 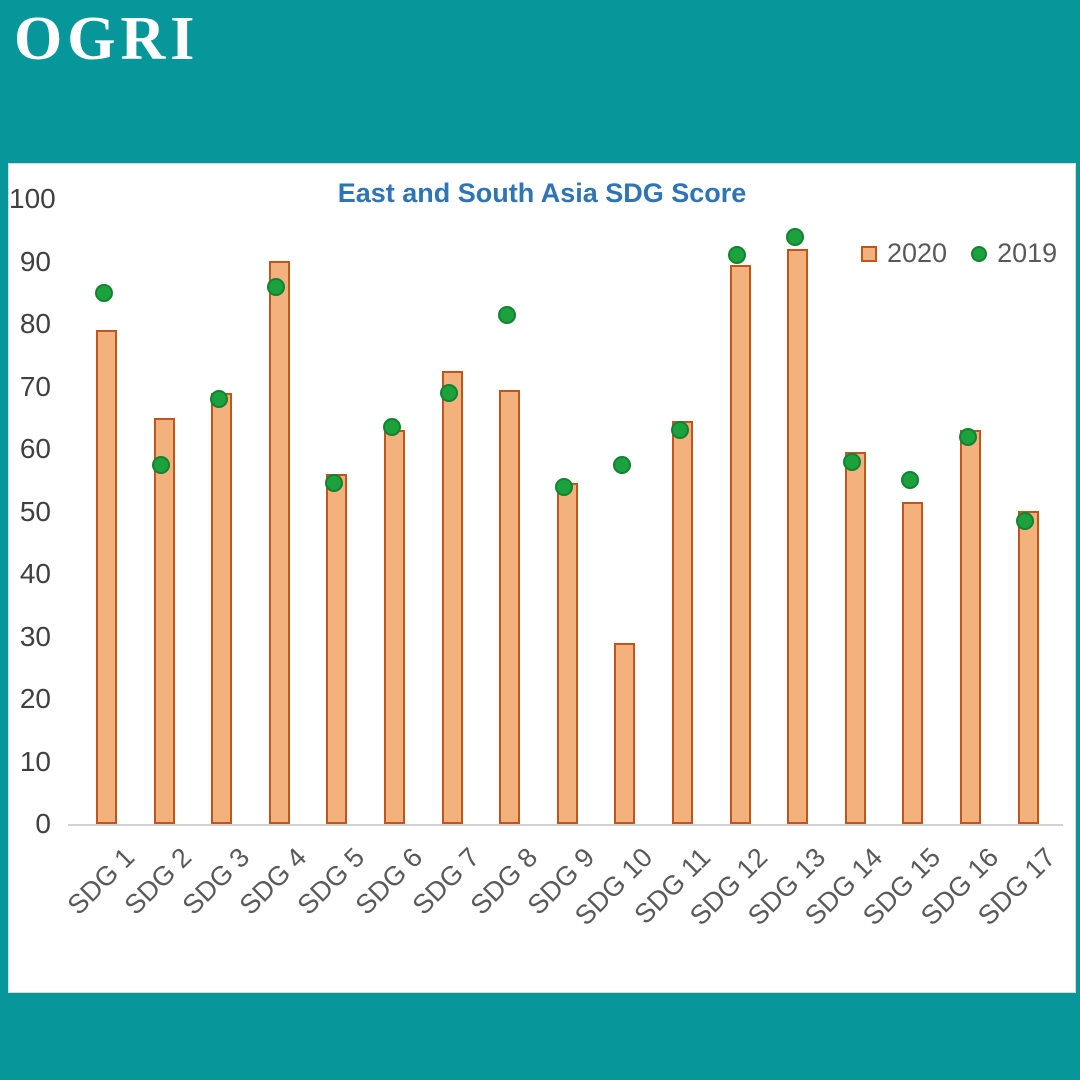 What do you see at coordinates (35, 261) in the screenshot?
I see `y-tick-label: 90` at bounding box center [35, 261].